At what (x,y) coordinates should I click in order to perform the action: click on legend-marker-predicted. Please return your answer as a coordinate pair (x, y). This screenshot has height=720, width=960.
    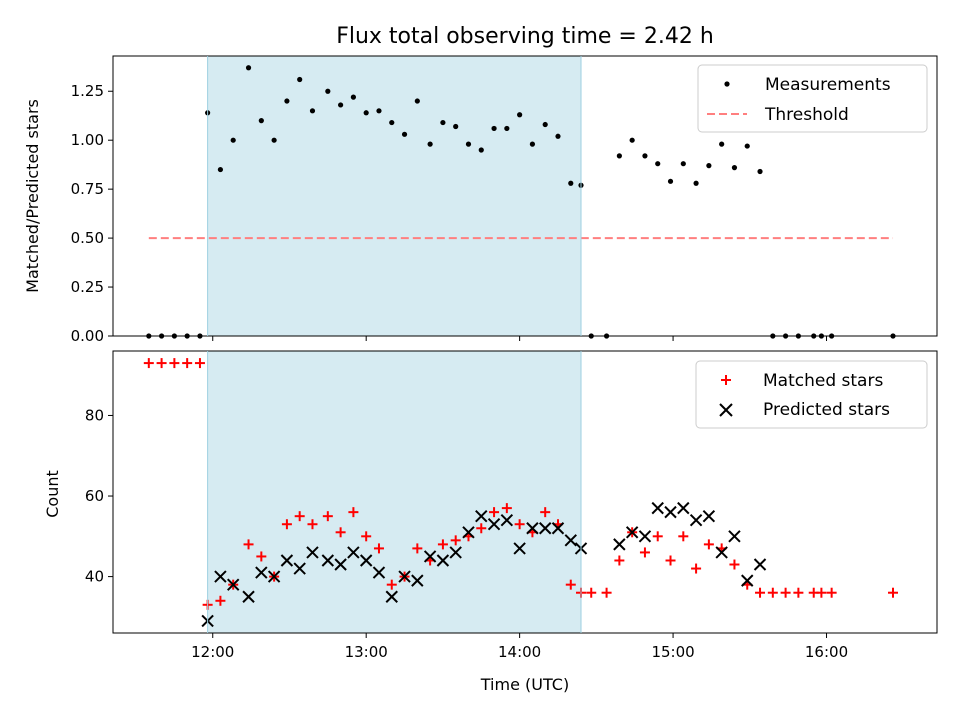
    Looking at the image, I should click on (726, 410).